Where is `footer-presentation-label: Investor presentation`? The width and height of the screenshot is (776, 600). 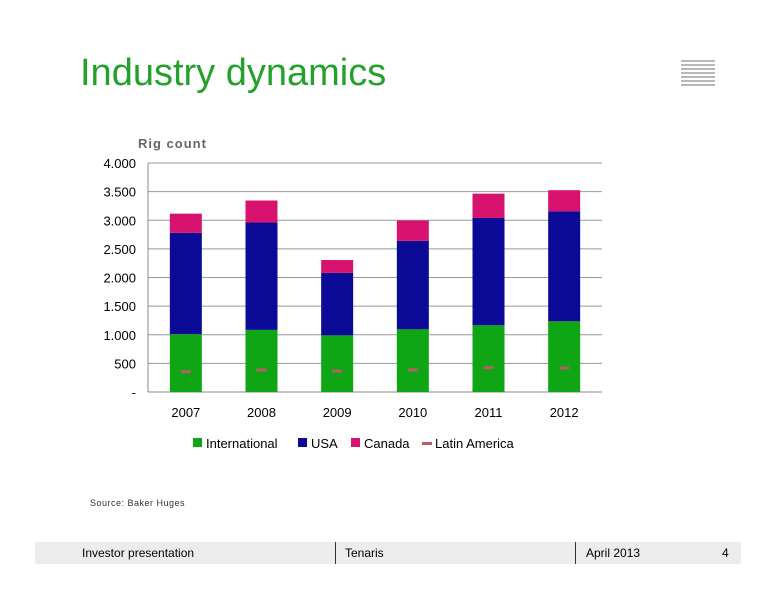
footer-presentation-label: Investor presentation is located at coordinates (138, 553).